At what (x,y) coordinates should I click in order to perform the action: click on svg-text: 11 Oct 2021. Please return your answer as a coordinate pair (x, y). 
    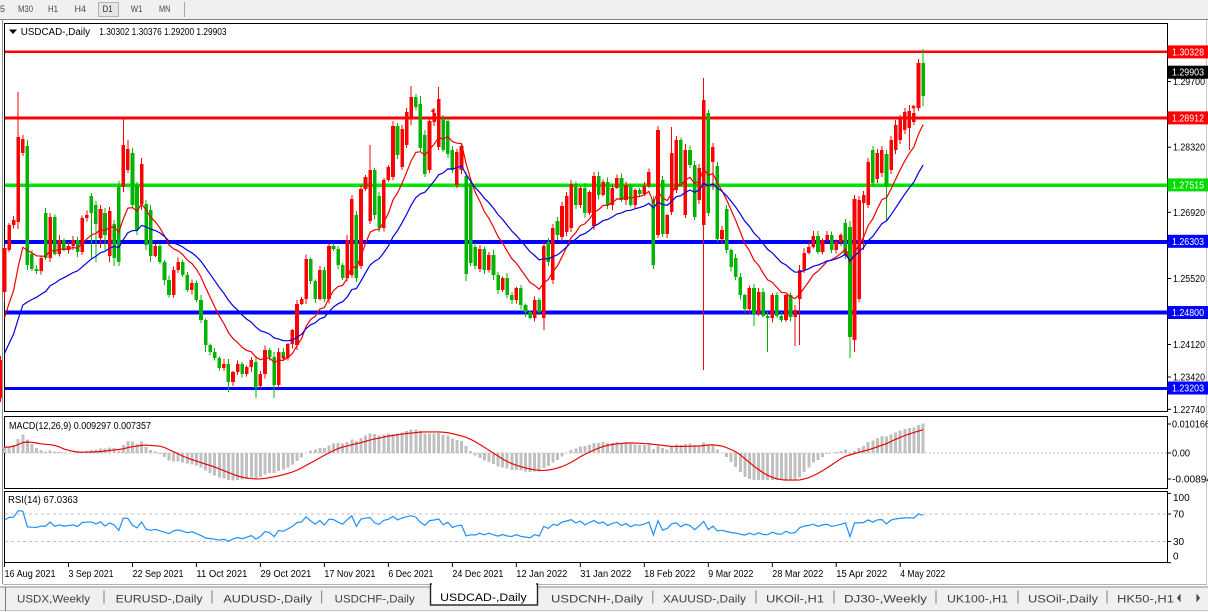
    Looking at the image, I should click on (221, 574).